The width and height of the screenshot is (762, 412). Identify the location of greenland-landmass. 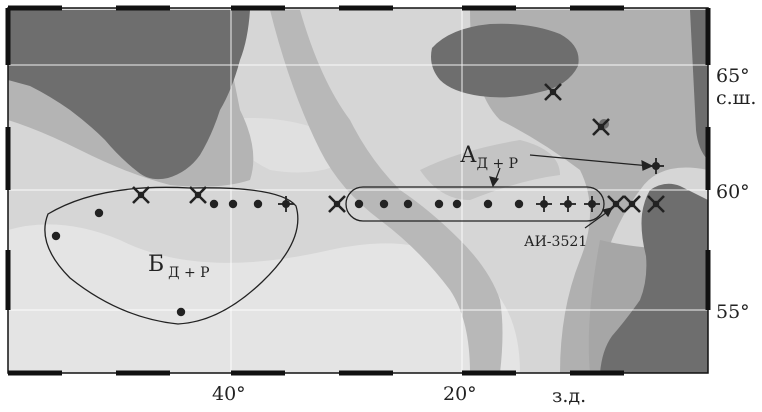
(129, 95).